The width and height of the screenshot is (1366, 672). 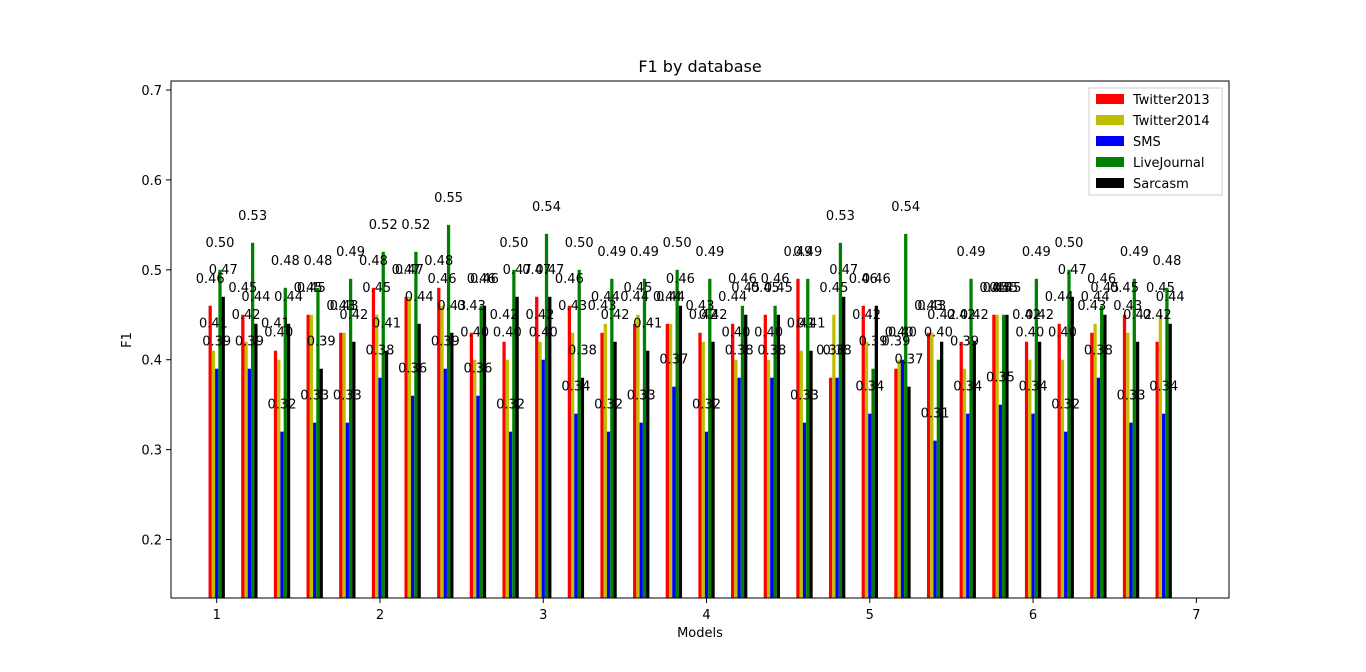 What do you see at coordinates (765, 288) in the screenshot?
I see `bar-label-twitter2013-18: 0.45` at bounding box center [765, 288].